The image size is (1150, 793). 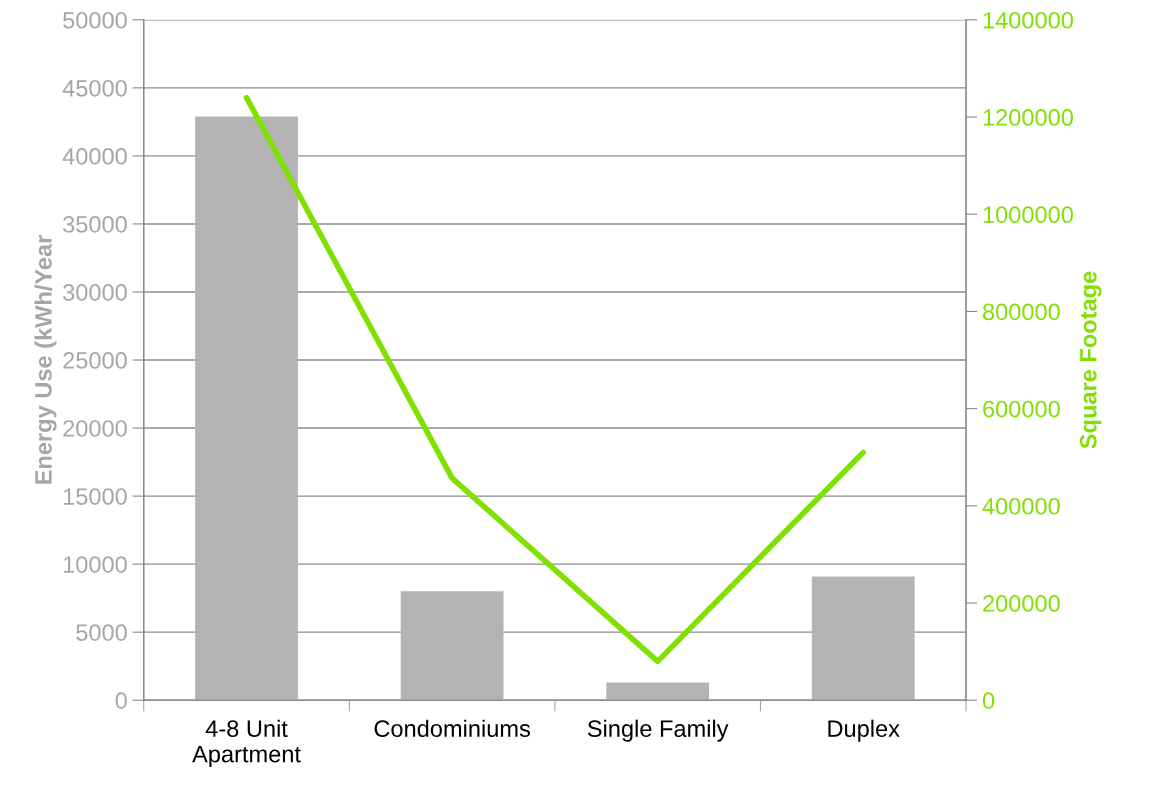 I want to click on y2-axis-title: Square Footage, so click(x=1090, y=360).